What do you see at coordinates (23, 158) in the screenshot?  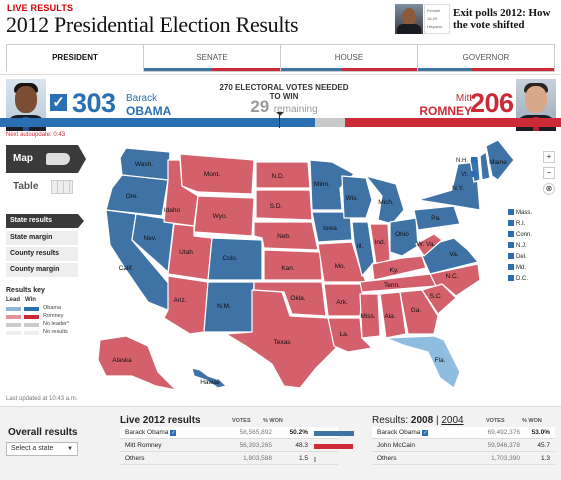 I see `map-view-label: Map` at bounding box center [23, 158].